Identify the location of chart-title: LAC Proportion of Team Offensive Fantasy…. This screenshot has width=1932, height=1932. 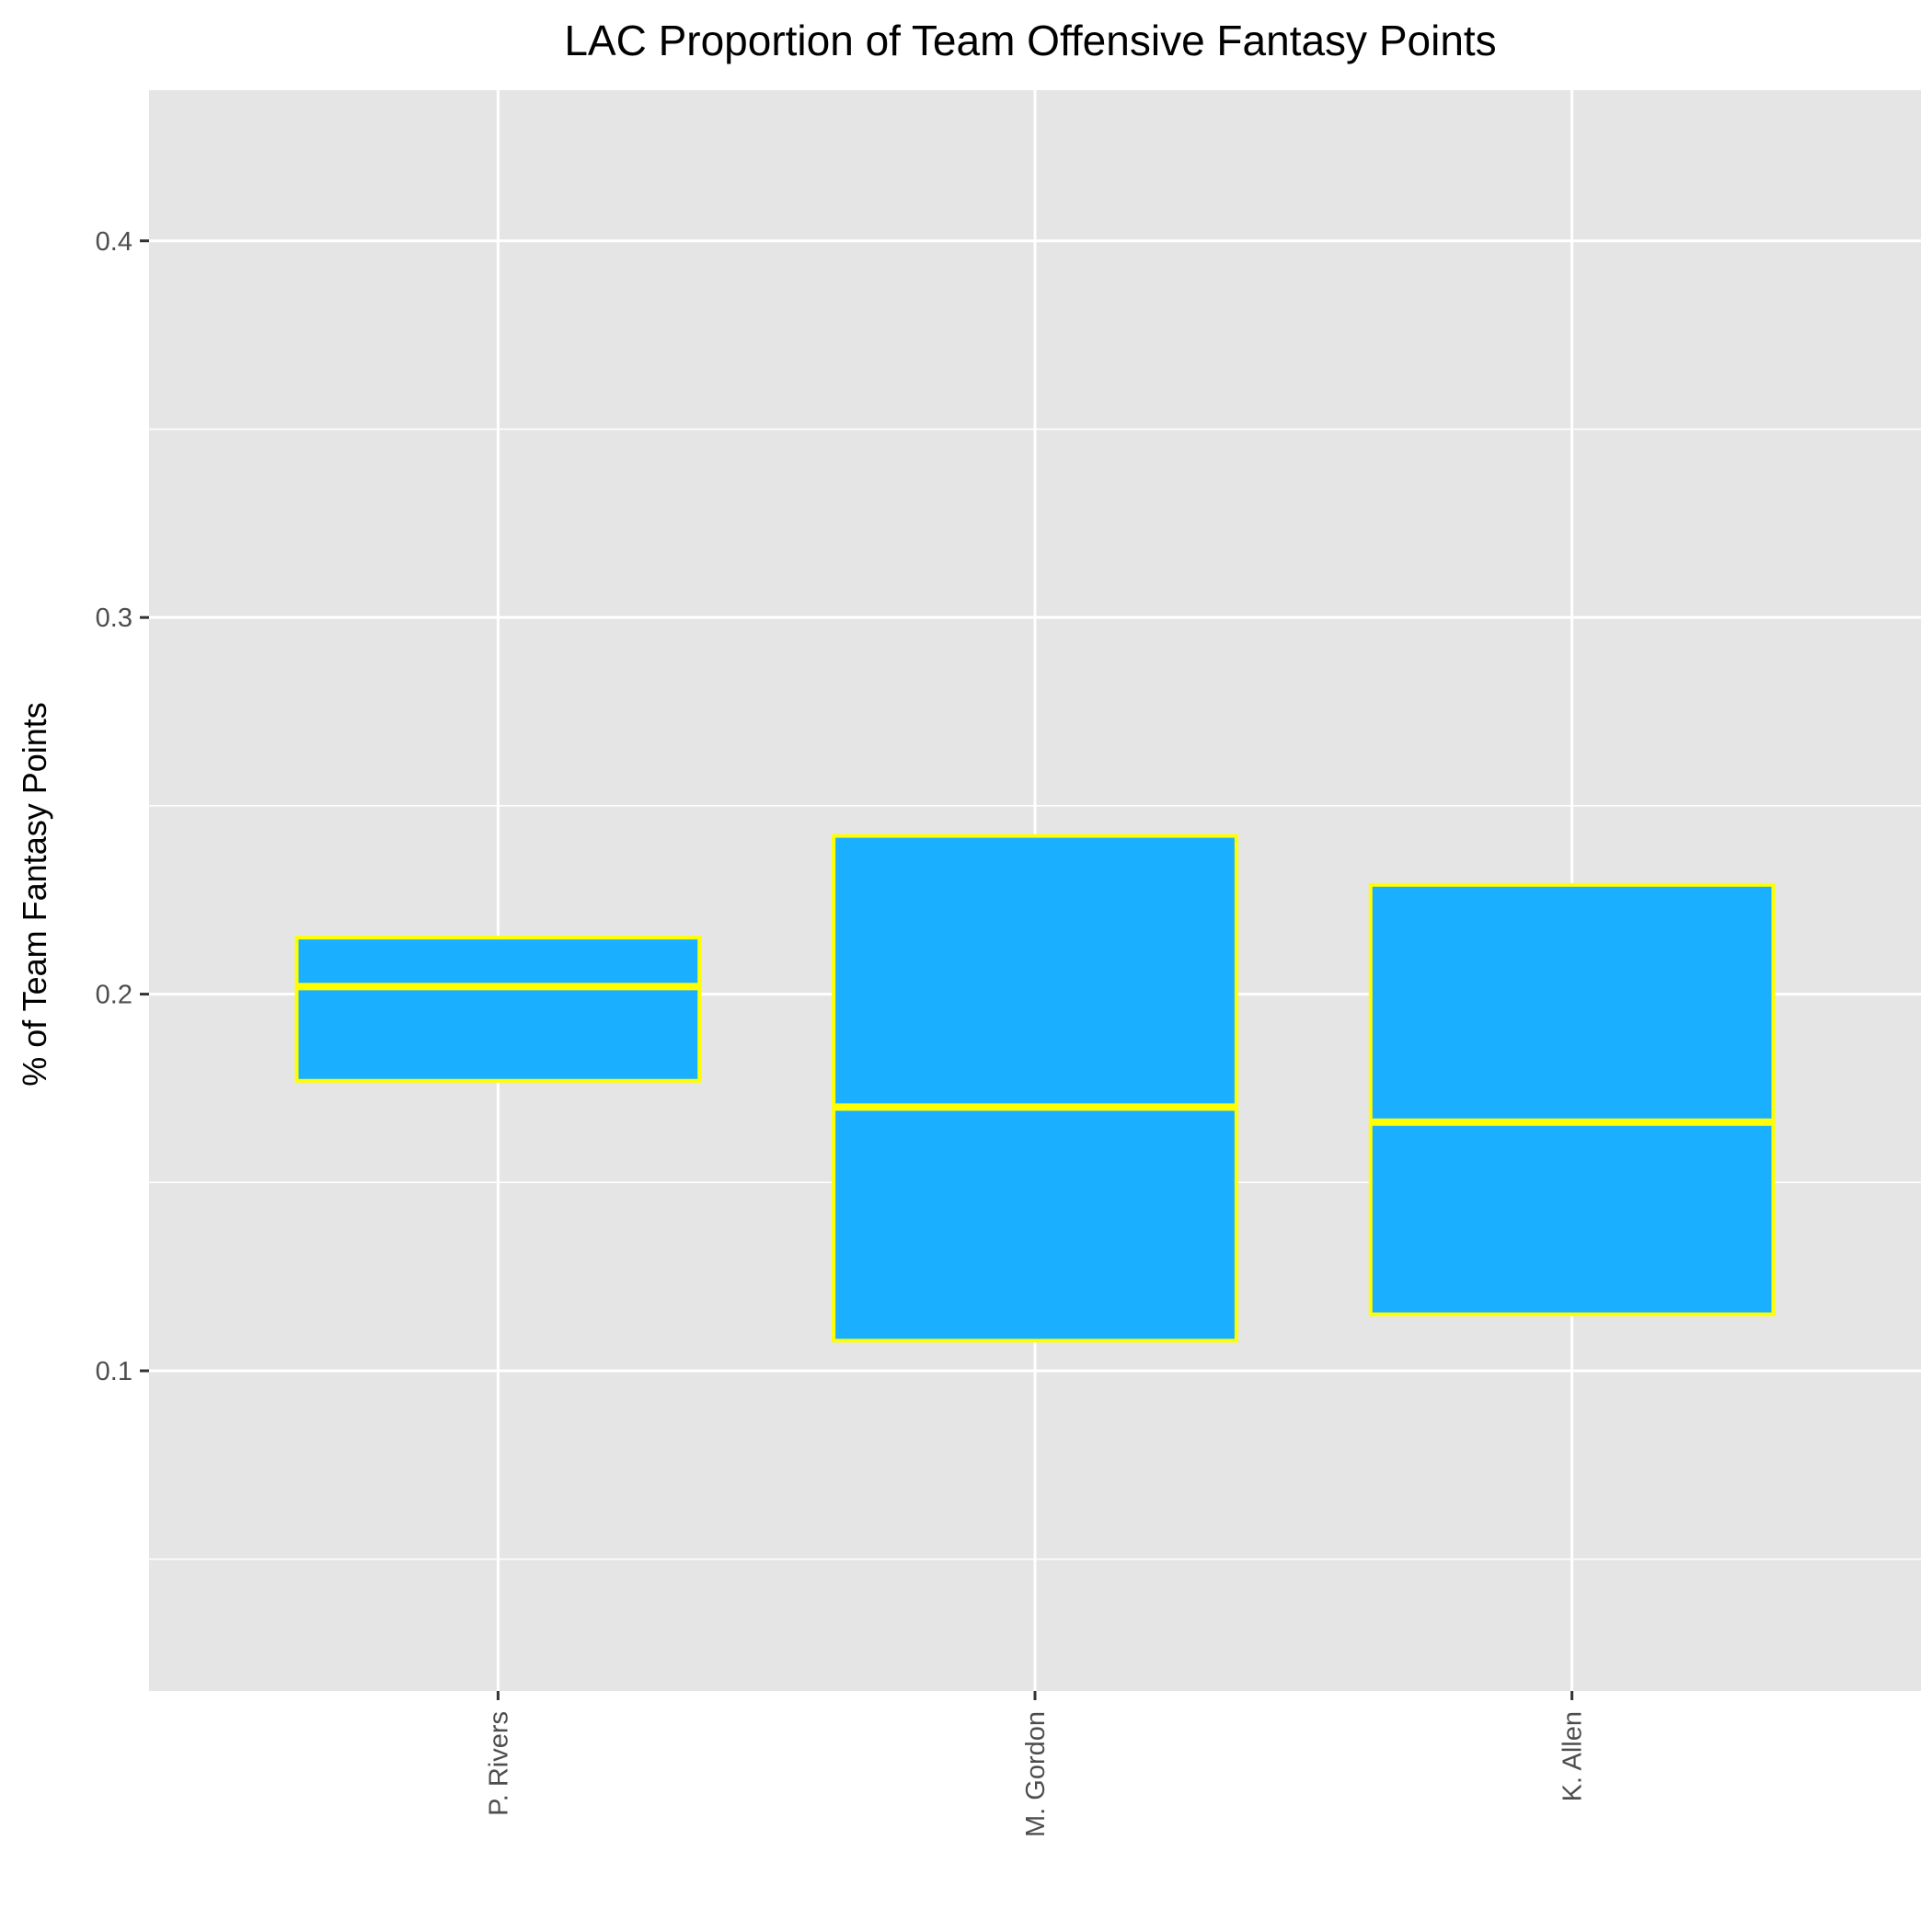
(1030, 40).